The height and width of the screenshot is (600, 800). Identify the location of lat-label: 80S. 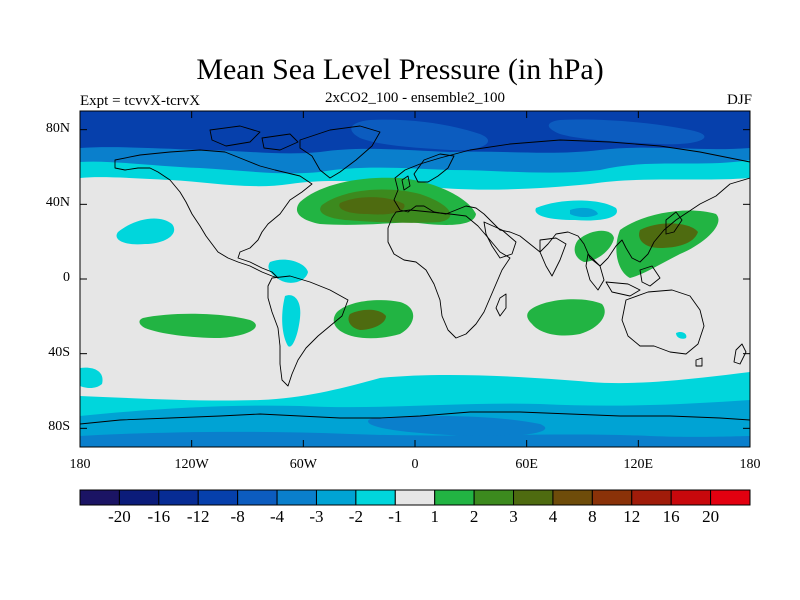
(59, 427).